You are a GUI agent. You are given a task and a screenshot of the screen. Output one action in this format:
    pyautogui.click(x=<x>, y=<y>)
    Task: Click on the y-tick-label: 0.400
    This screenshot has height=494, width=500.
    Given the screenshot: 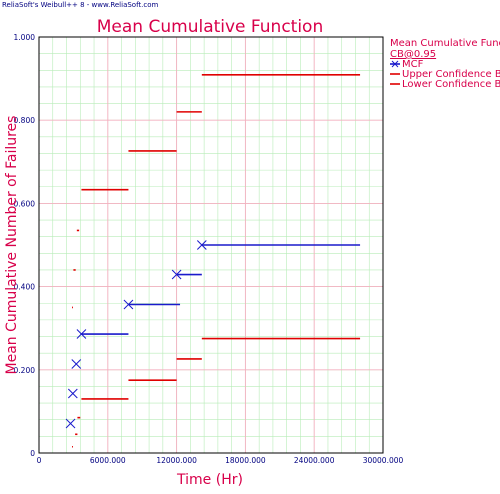 What is the action you would take?
    pyautogui.click(x=25, y=287)
    